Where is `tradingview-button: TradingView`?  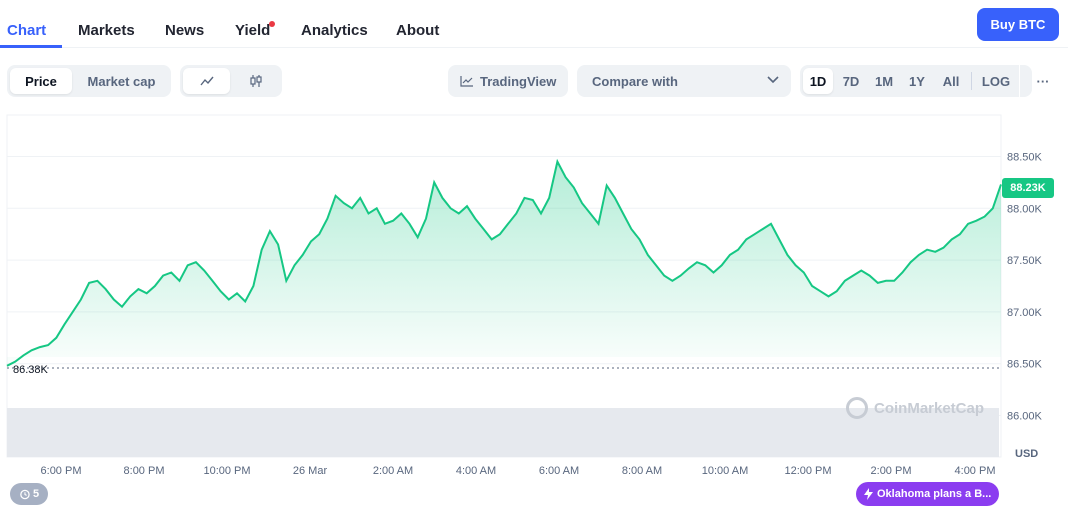
tradingview-button: TradingView is located at coordinates (508, 81).